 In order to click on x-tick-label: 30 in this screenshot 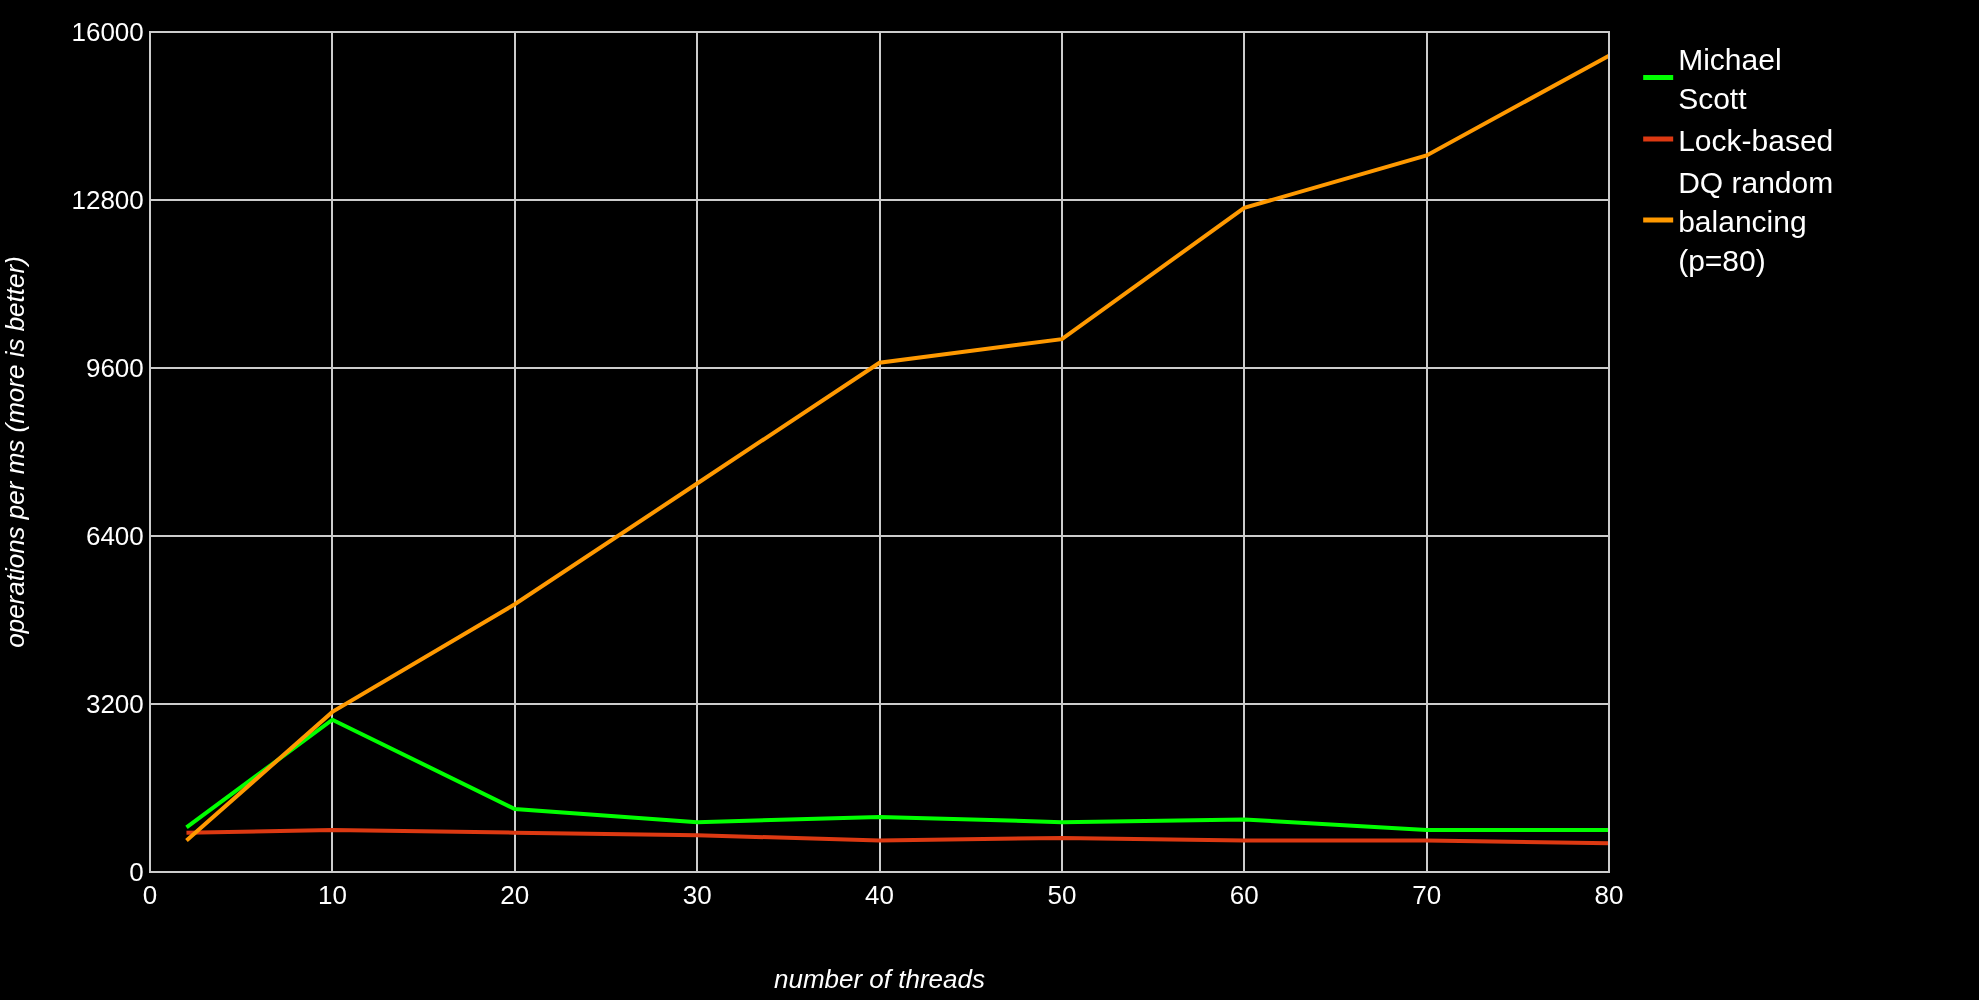, I will do `click(697, 895)`.